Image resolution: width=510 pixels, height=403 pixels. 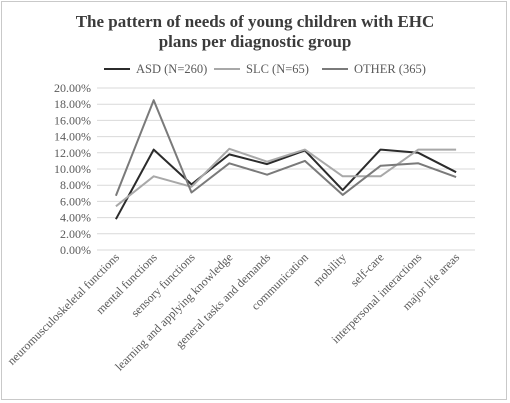 What do you see at coordinates (72, 120) in the screenshot?
I see `y-tick-label: 16.00%` at bounding box center [72, 120].